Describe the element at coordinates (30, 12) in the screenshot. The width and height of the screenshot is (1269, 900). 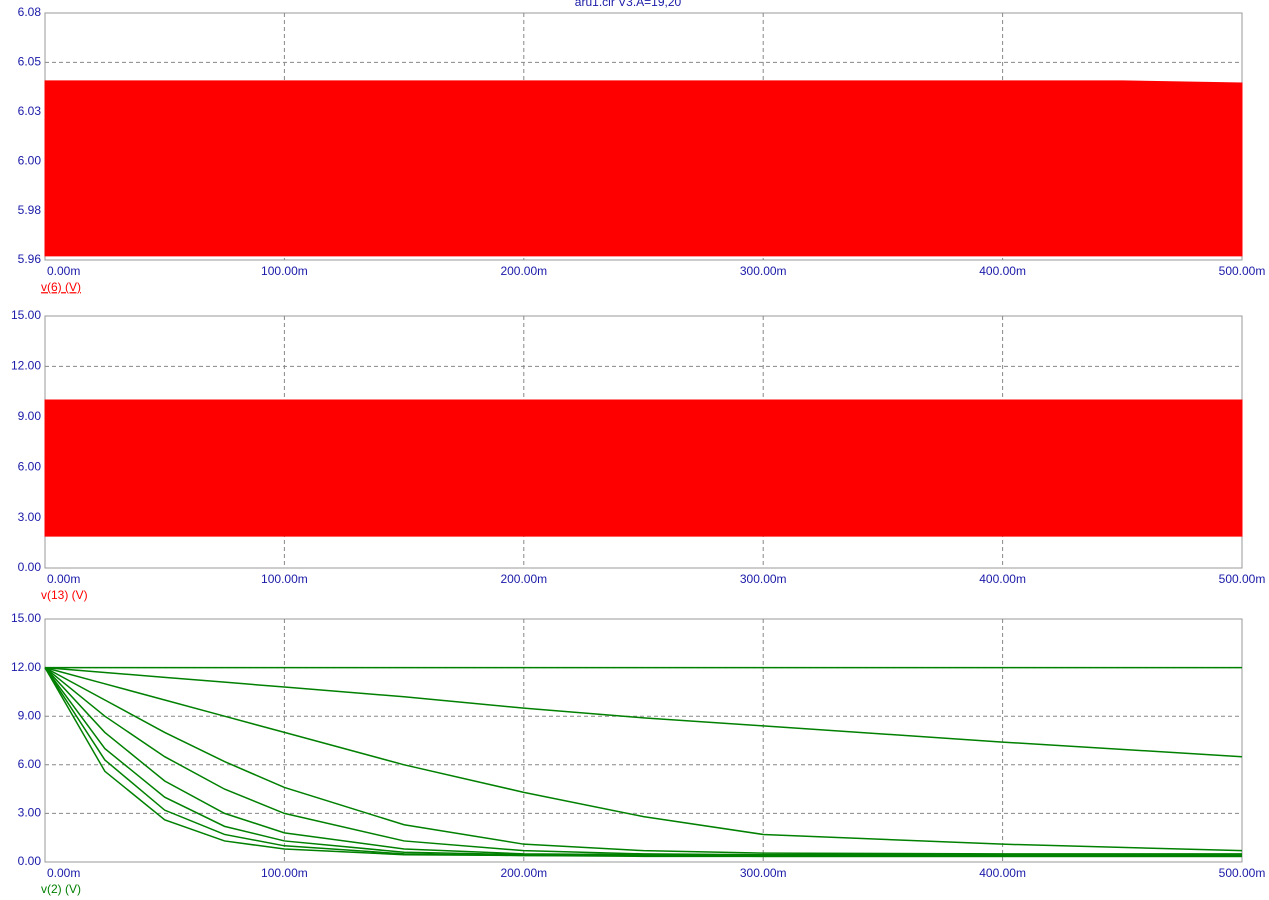
I see `y-tick-label: 6.08` at that location.